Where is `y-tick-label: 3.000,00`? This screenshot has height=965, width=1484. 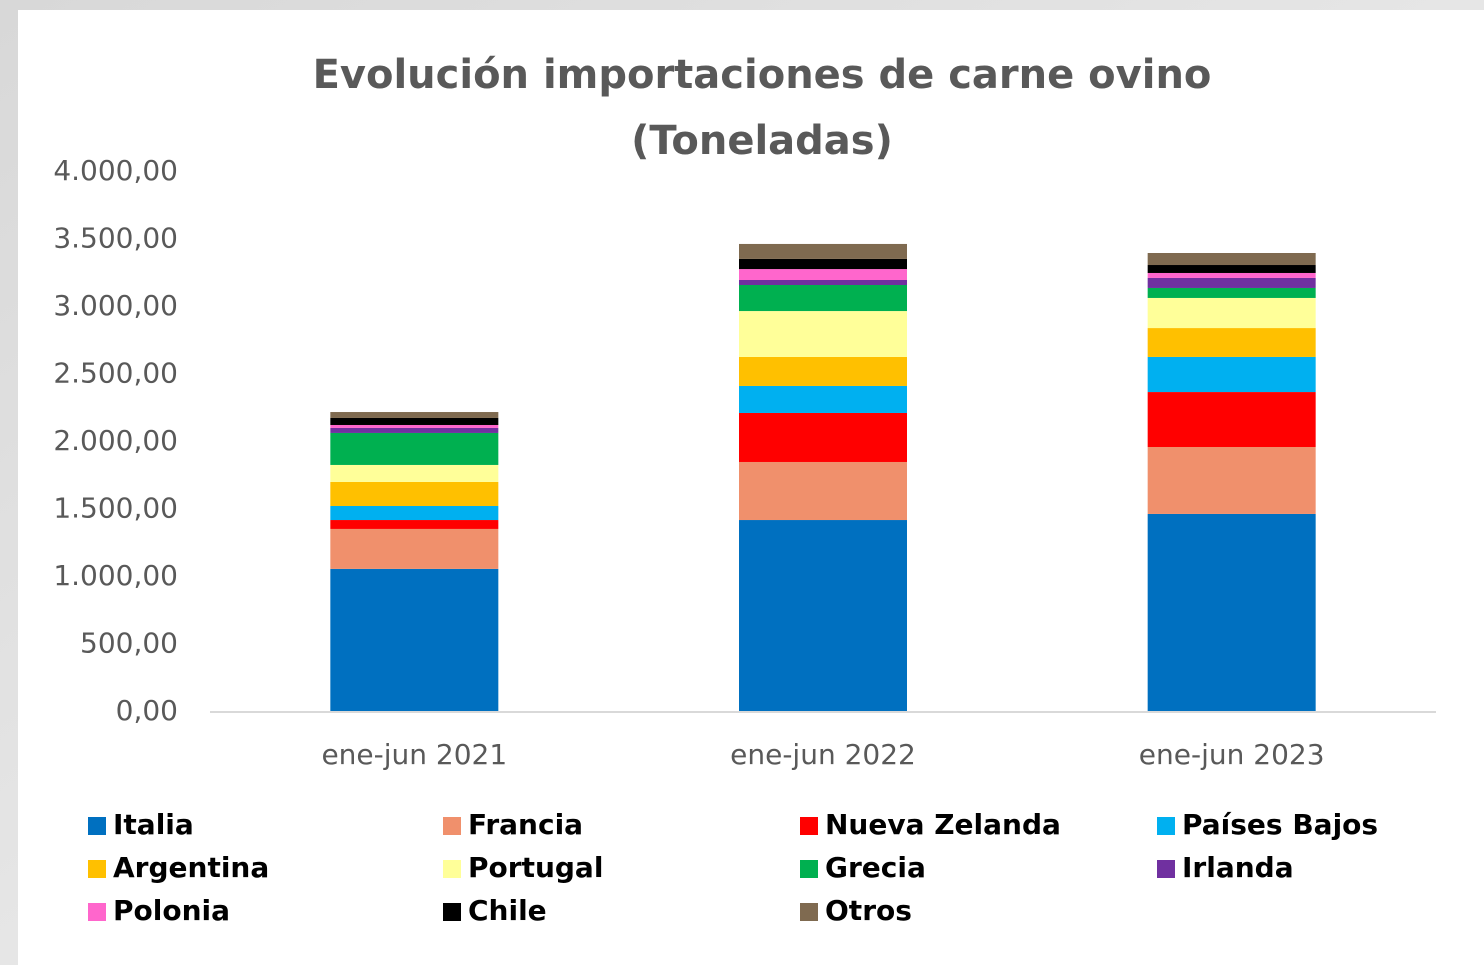
y-tick-label: 3.000,00 is located at coordinates (115, 305).